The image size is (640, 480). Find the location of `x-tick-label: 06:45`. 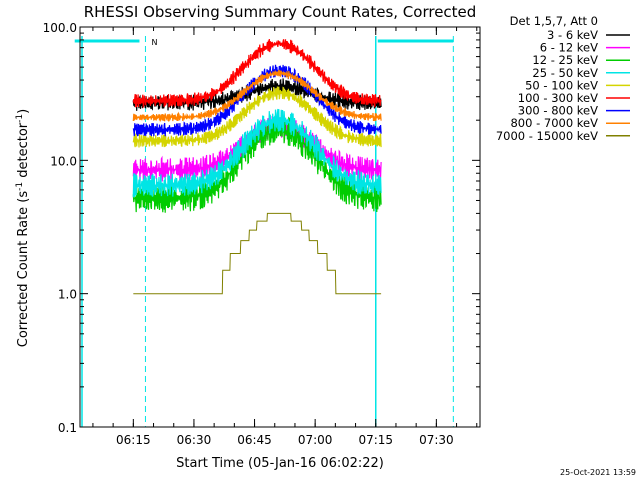

x-tick-label: 06:45 is located at coordinates (254, 440).